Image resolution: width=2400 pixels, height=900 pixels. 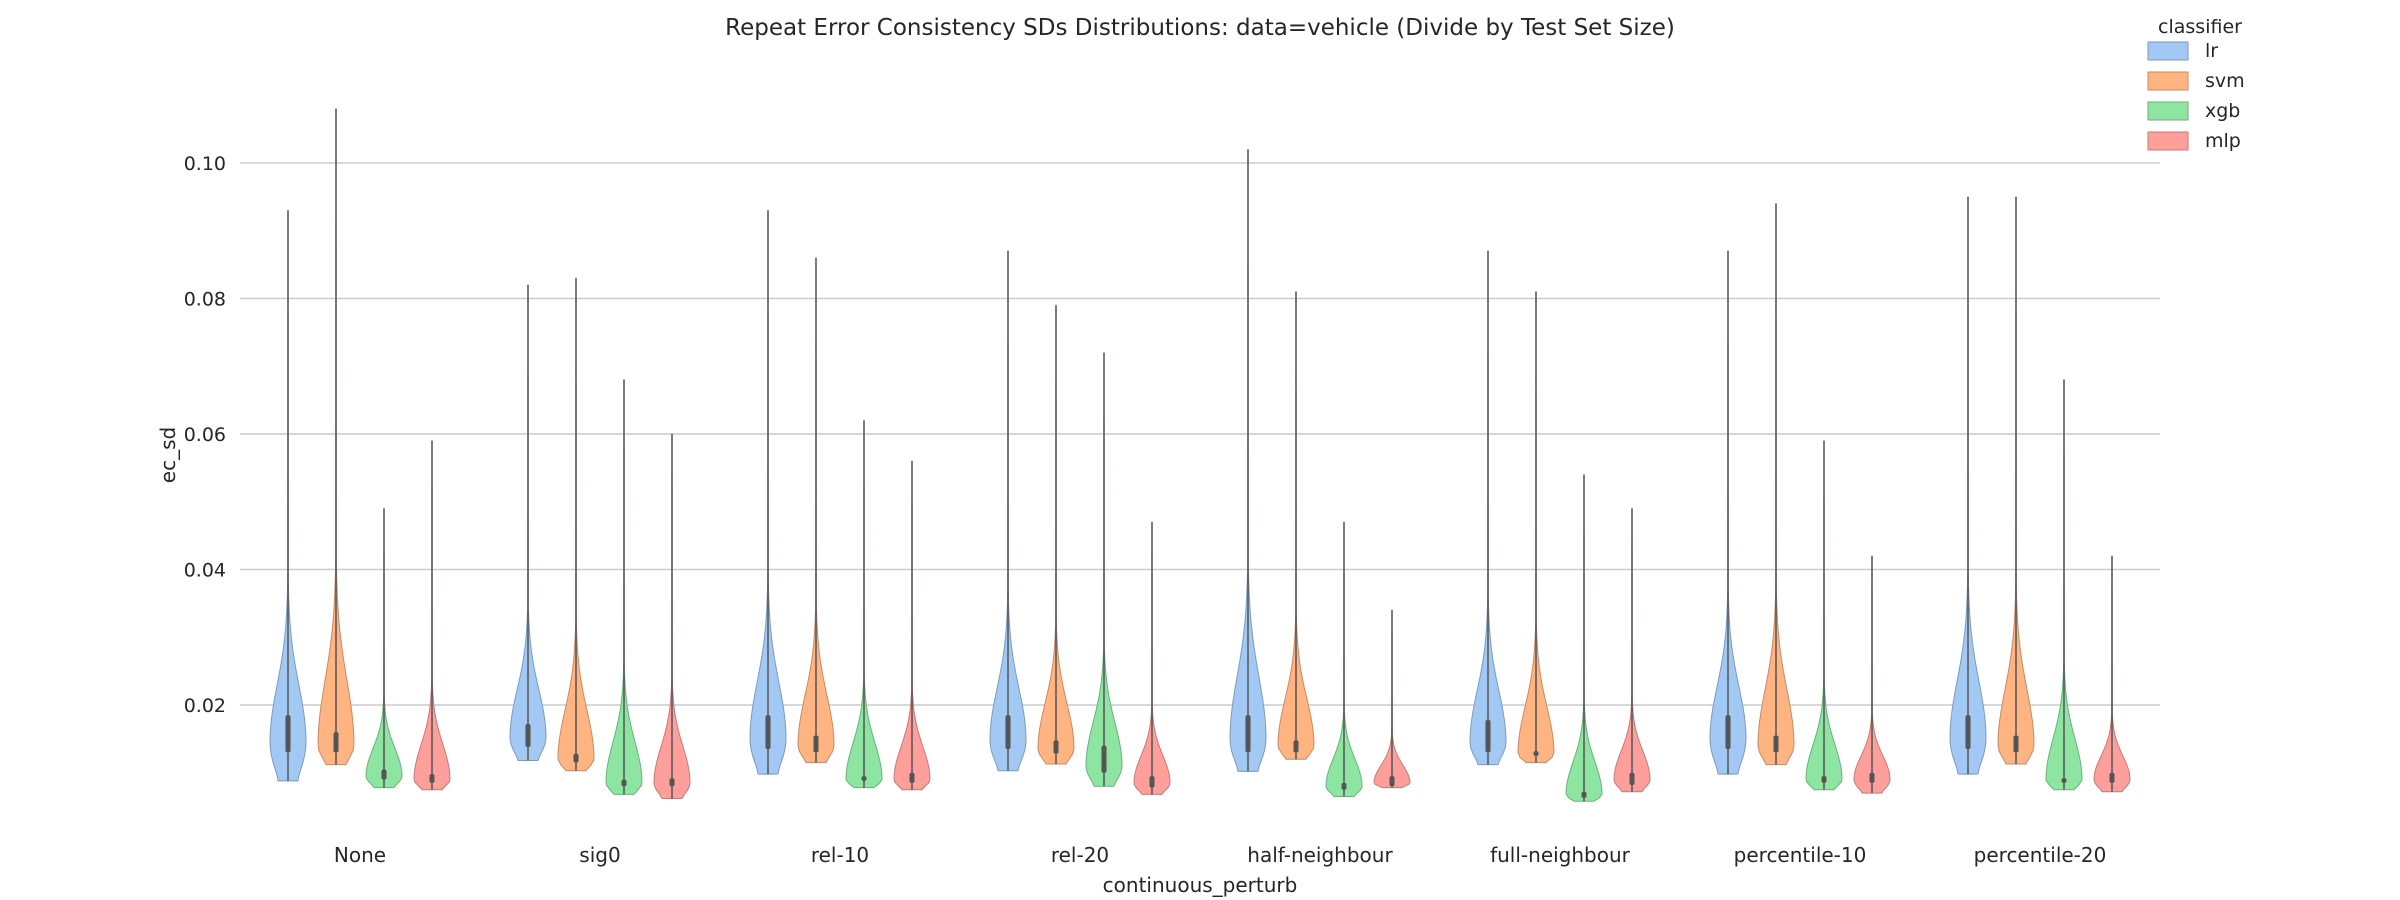 What do you see at coordinates (2222, 111) in the screenshot?
I see `legend-label-xgb: xgb` at bounding box center [2222, 111].